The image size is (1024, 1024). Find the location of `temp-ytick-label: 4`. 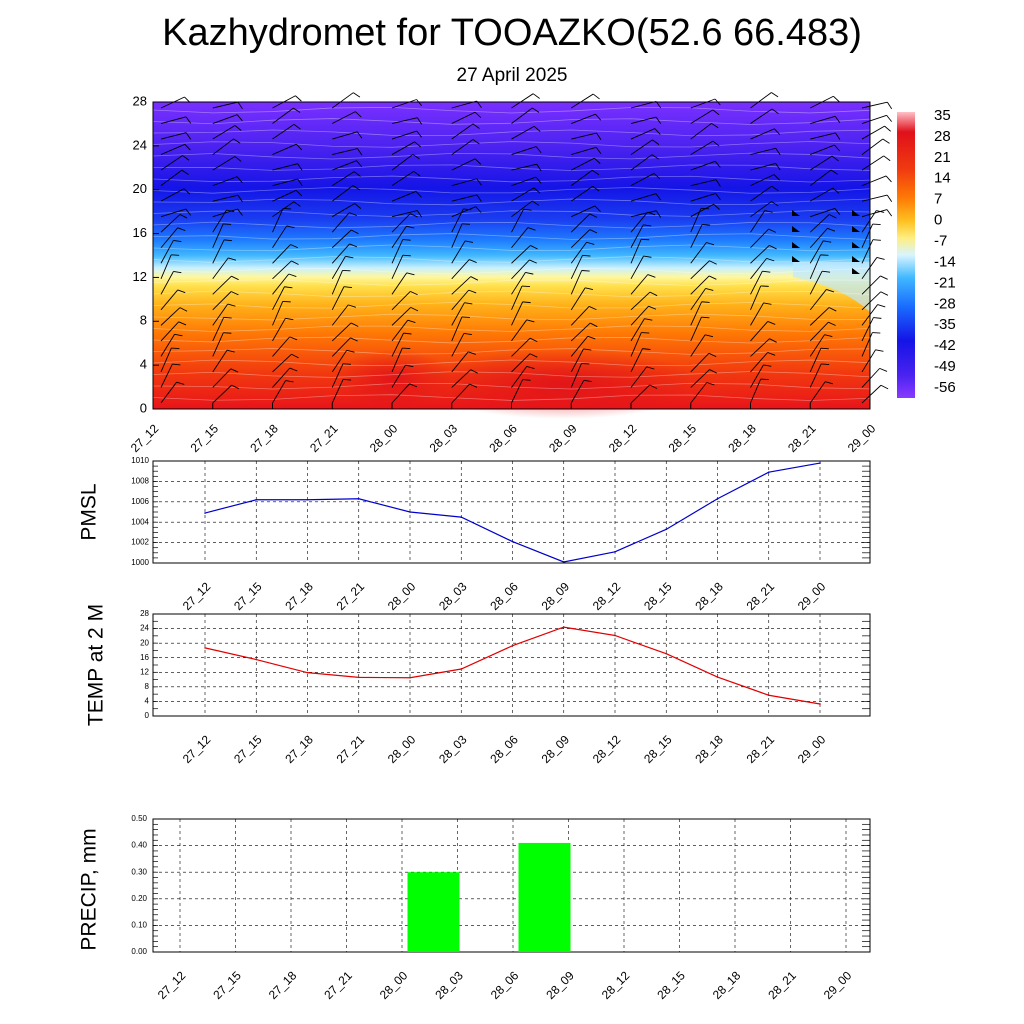

temp-ytick-label: 4 is located at coordinates (147, 701).